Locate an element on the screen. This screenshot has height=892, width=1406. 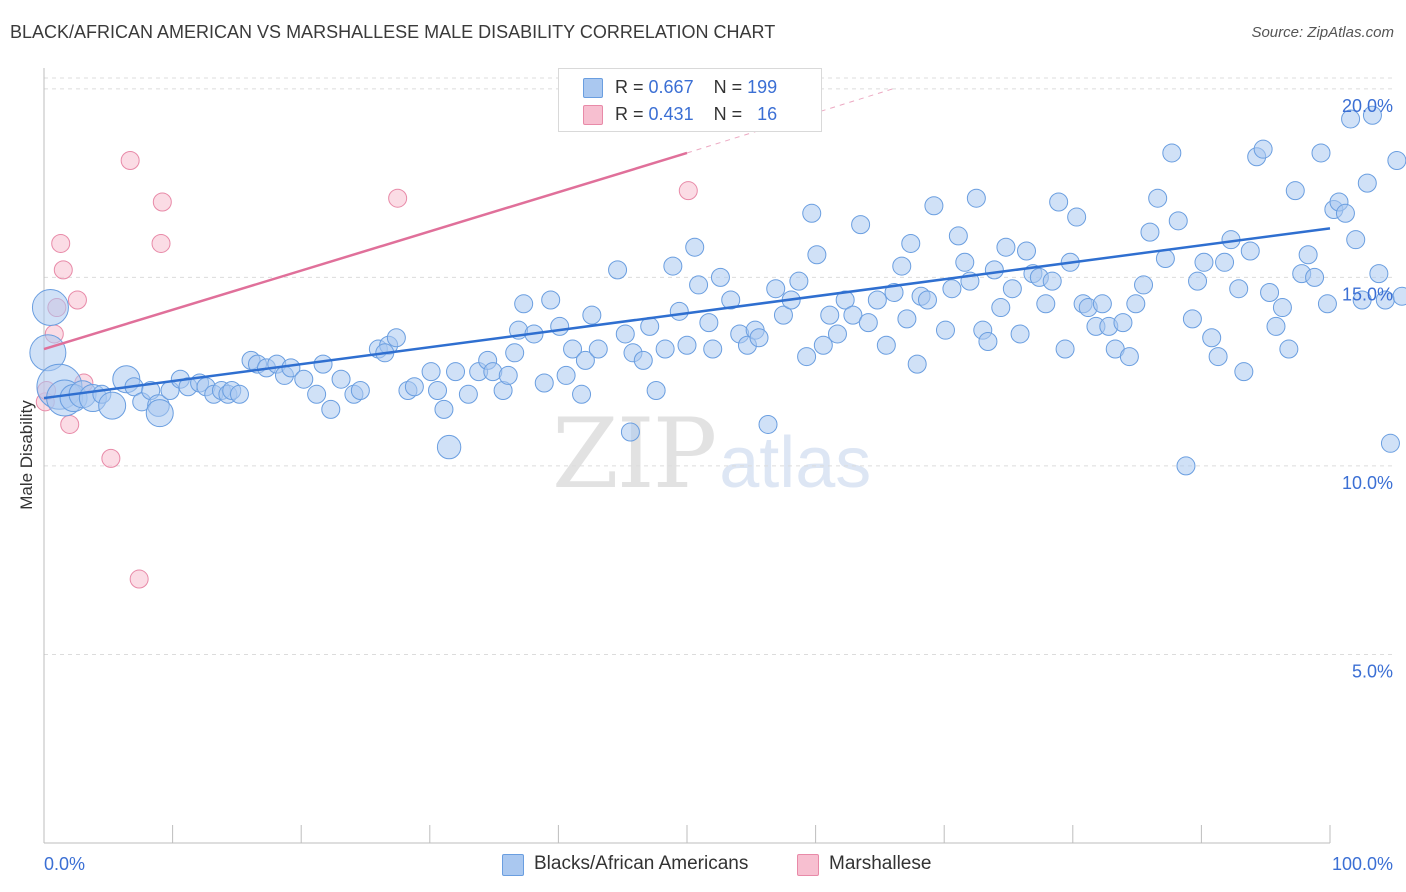
y-tick-label: 20.0% is located at coordinates (1367, 106).